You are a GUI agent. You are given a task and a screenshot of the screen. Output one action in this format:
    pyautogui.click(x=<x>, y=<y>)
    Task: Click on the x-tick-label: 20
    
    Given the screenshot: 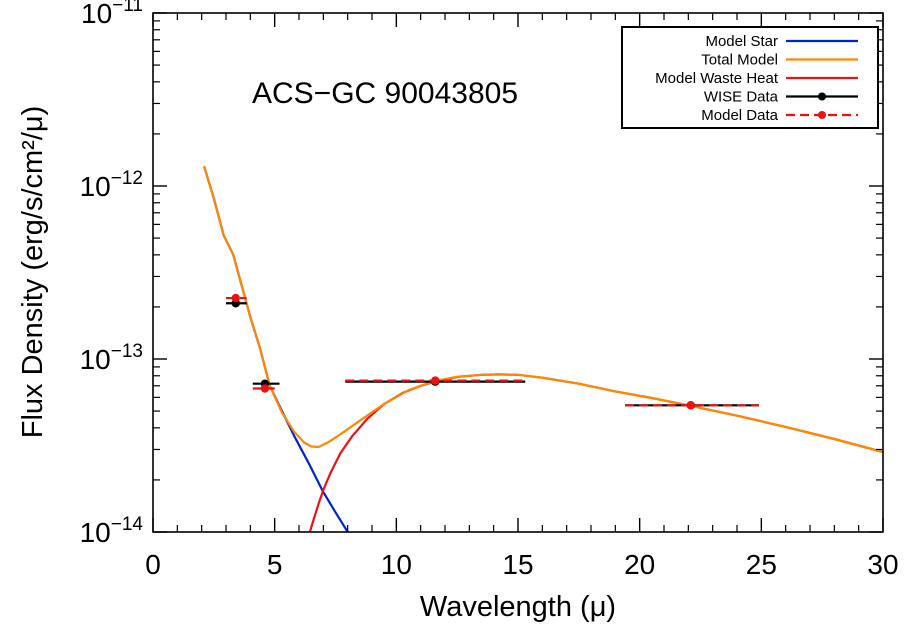 What is the action you would take?
    pyautogui.click(x=639, y=564)
    